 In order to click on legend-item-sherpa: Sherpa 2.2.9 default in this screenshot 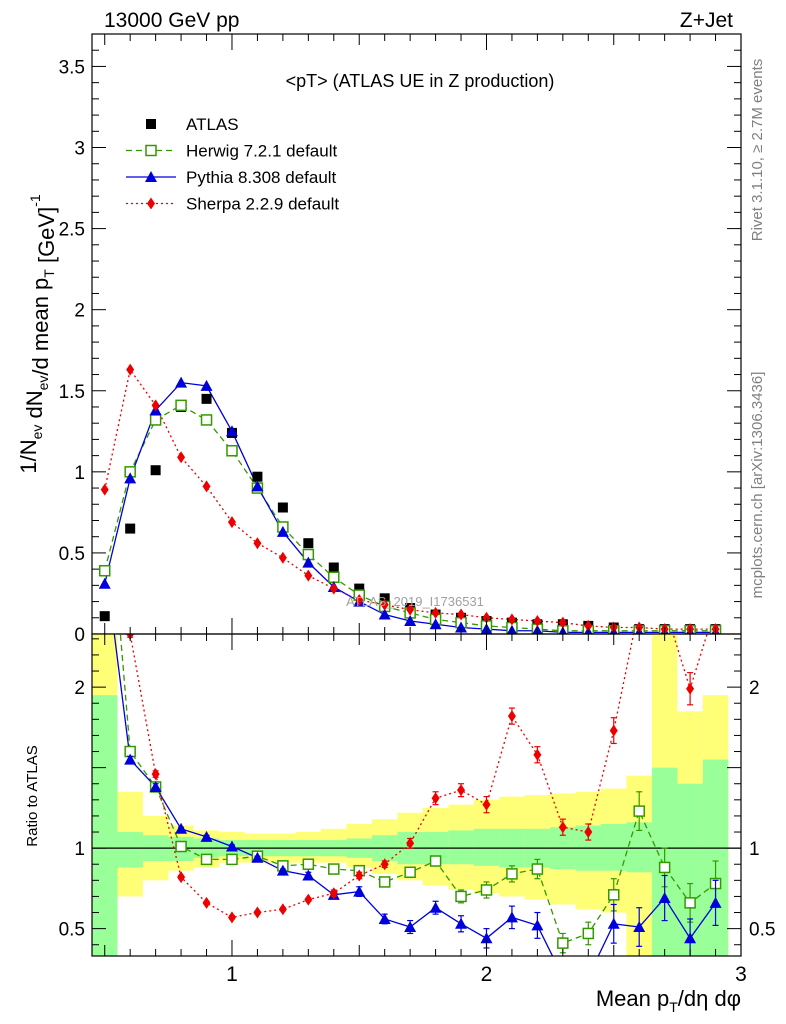, I will do `click(232, 204)`.